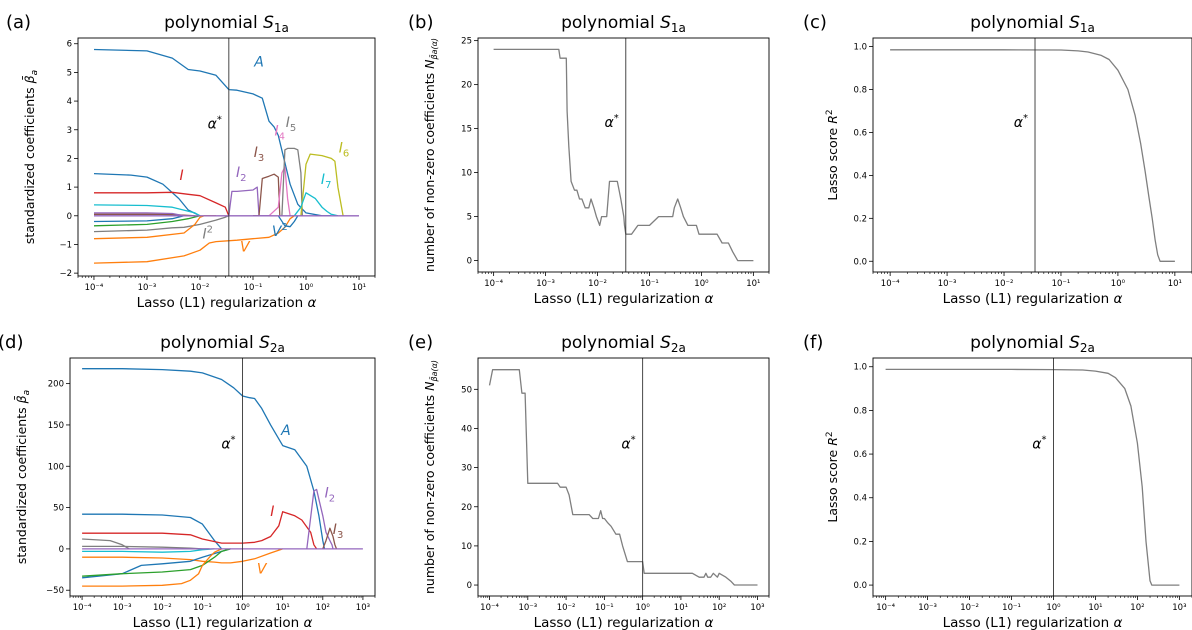 The width and height of the screenshot is (1192, 630). Describe the element at coordinates (1087, 348) in the screenshot. I see `panel-title-subscript: 2a` at that location.